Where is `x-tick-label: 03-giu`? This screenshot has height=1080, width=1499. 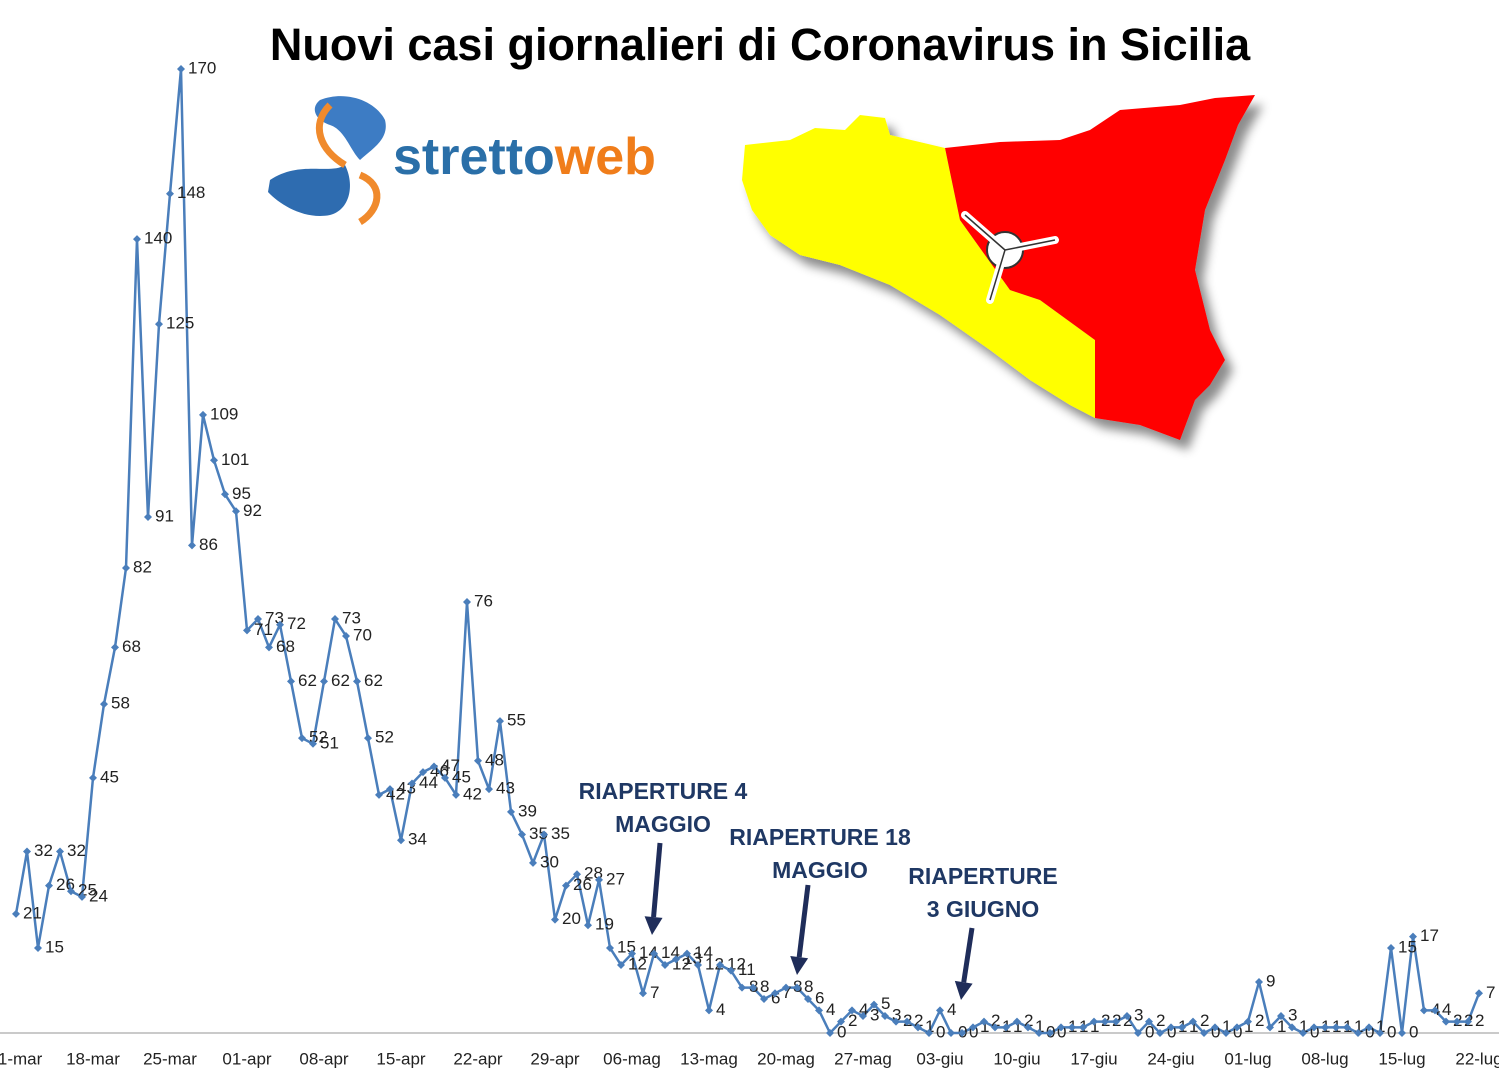
x-tick-label: 03-giu is located at coordinates (939, 1058).